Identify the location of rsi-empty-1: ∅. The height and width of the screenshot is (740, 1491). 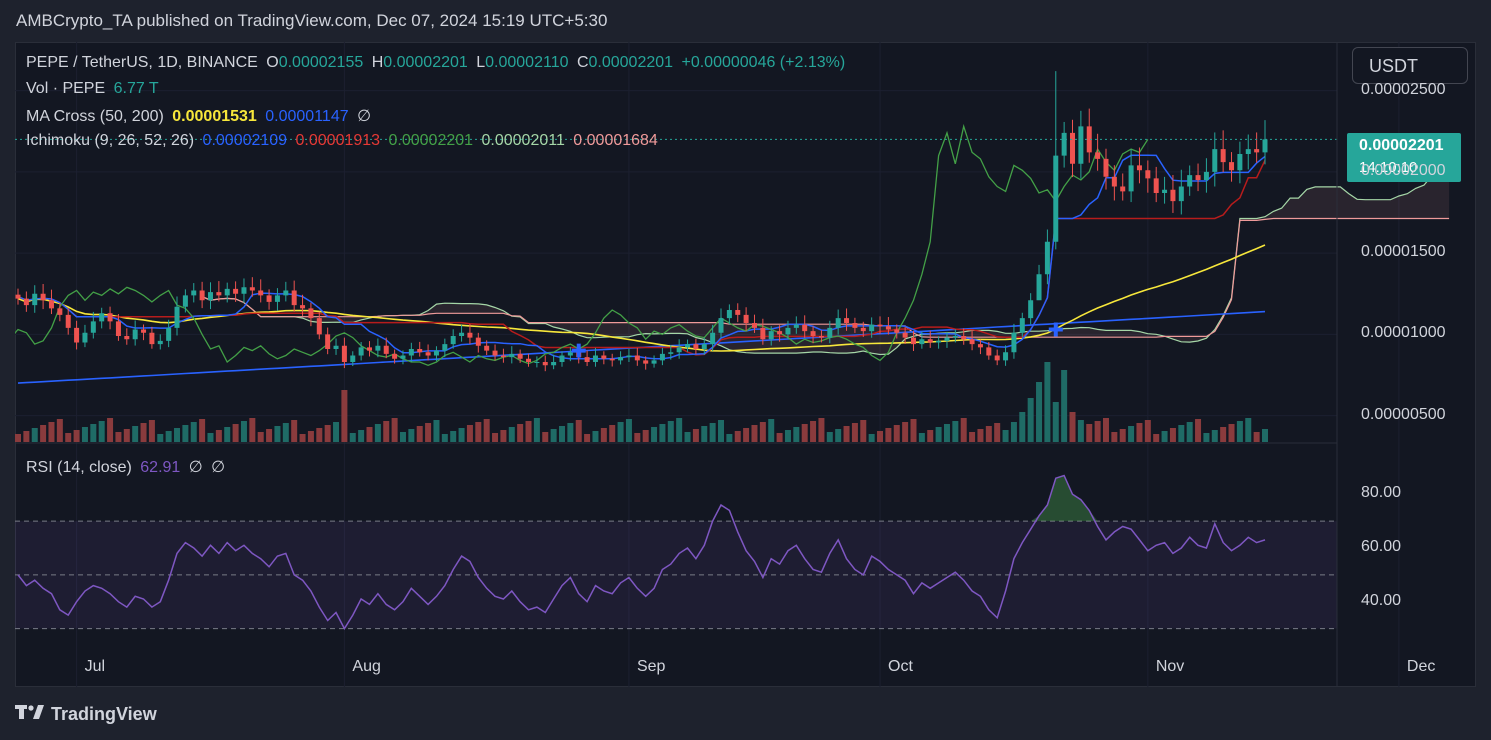
(195, 467).